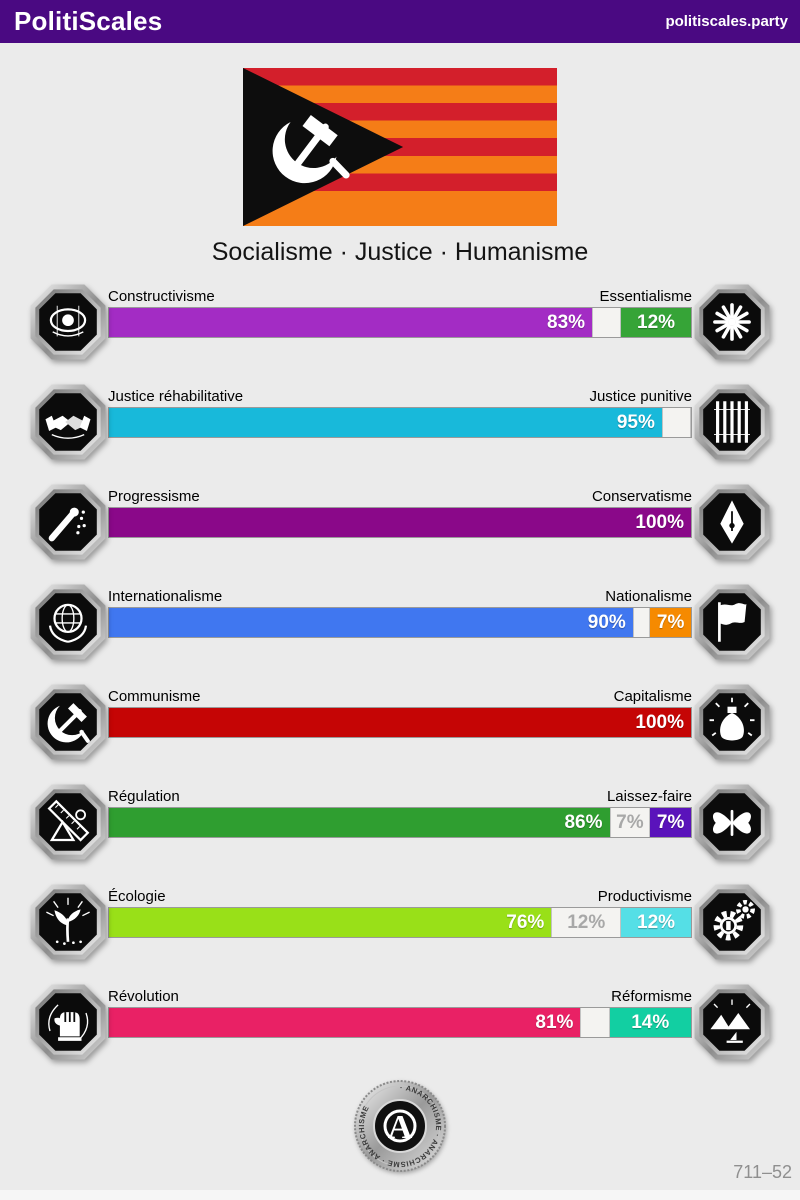 The height and width of the screenshot is (1200, 800). Describe the element at coordinates (726, 21) in the screenshot. I see `site-url: politiscales.party` at that location.